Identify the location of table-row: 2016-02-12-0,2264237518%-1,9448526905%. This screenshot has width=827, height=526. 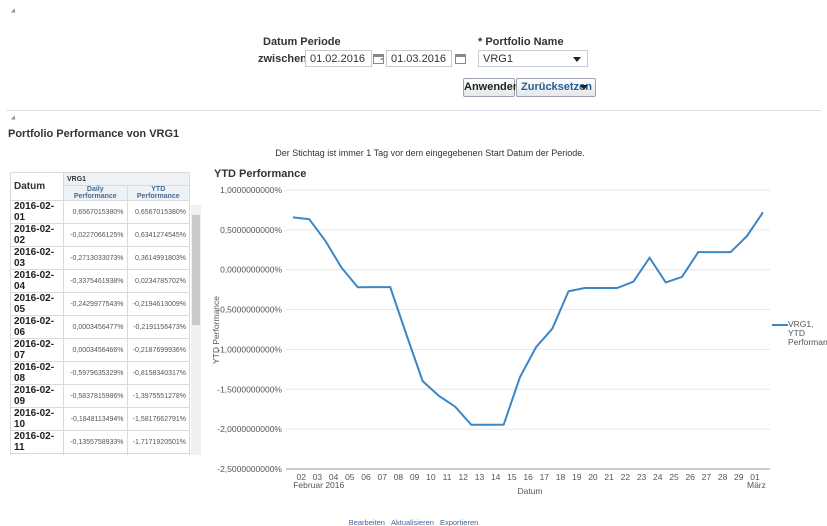
(100, 454).